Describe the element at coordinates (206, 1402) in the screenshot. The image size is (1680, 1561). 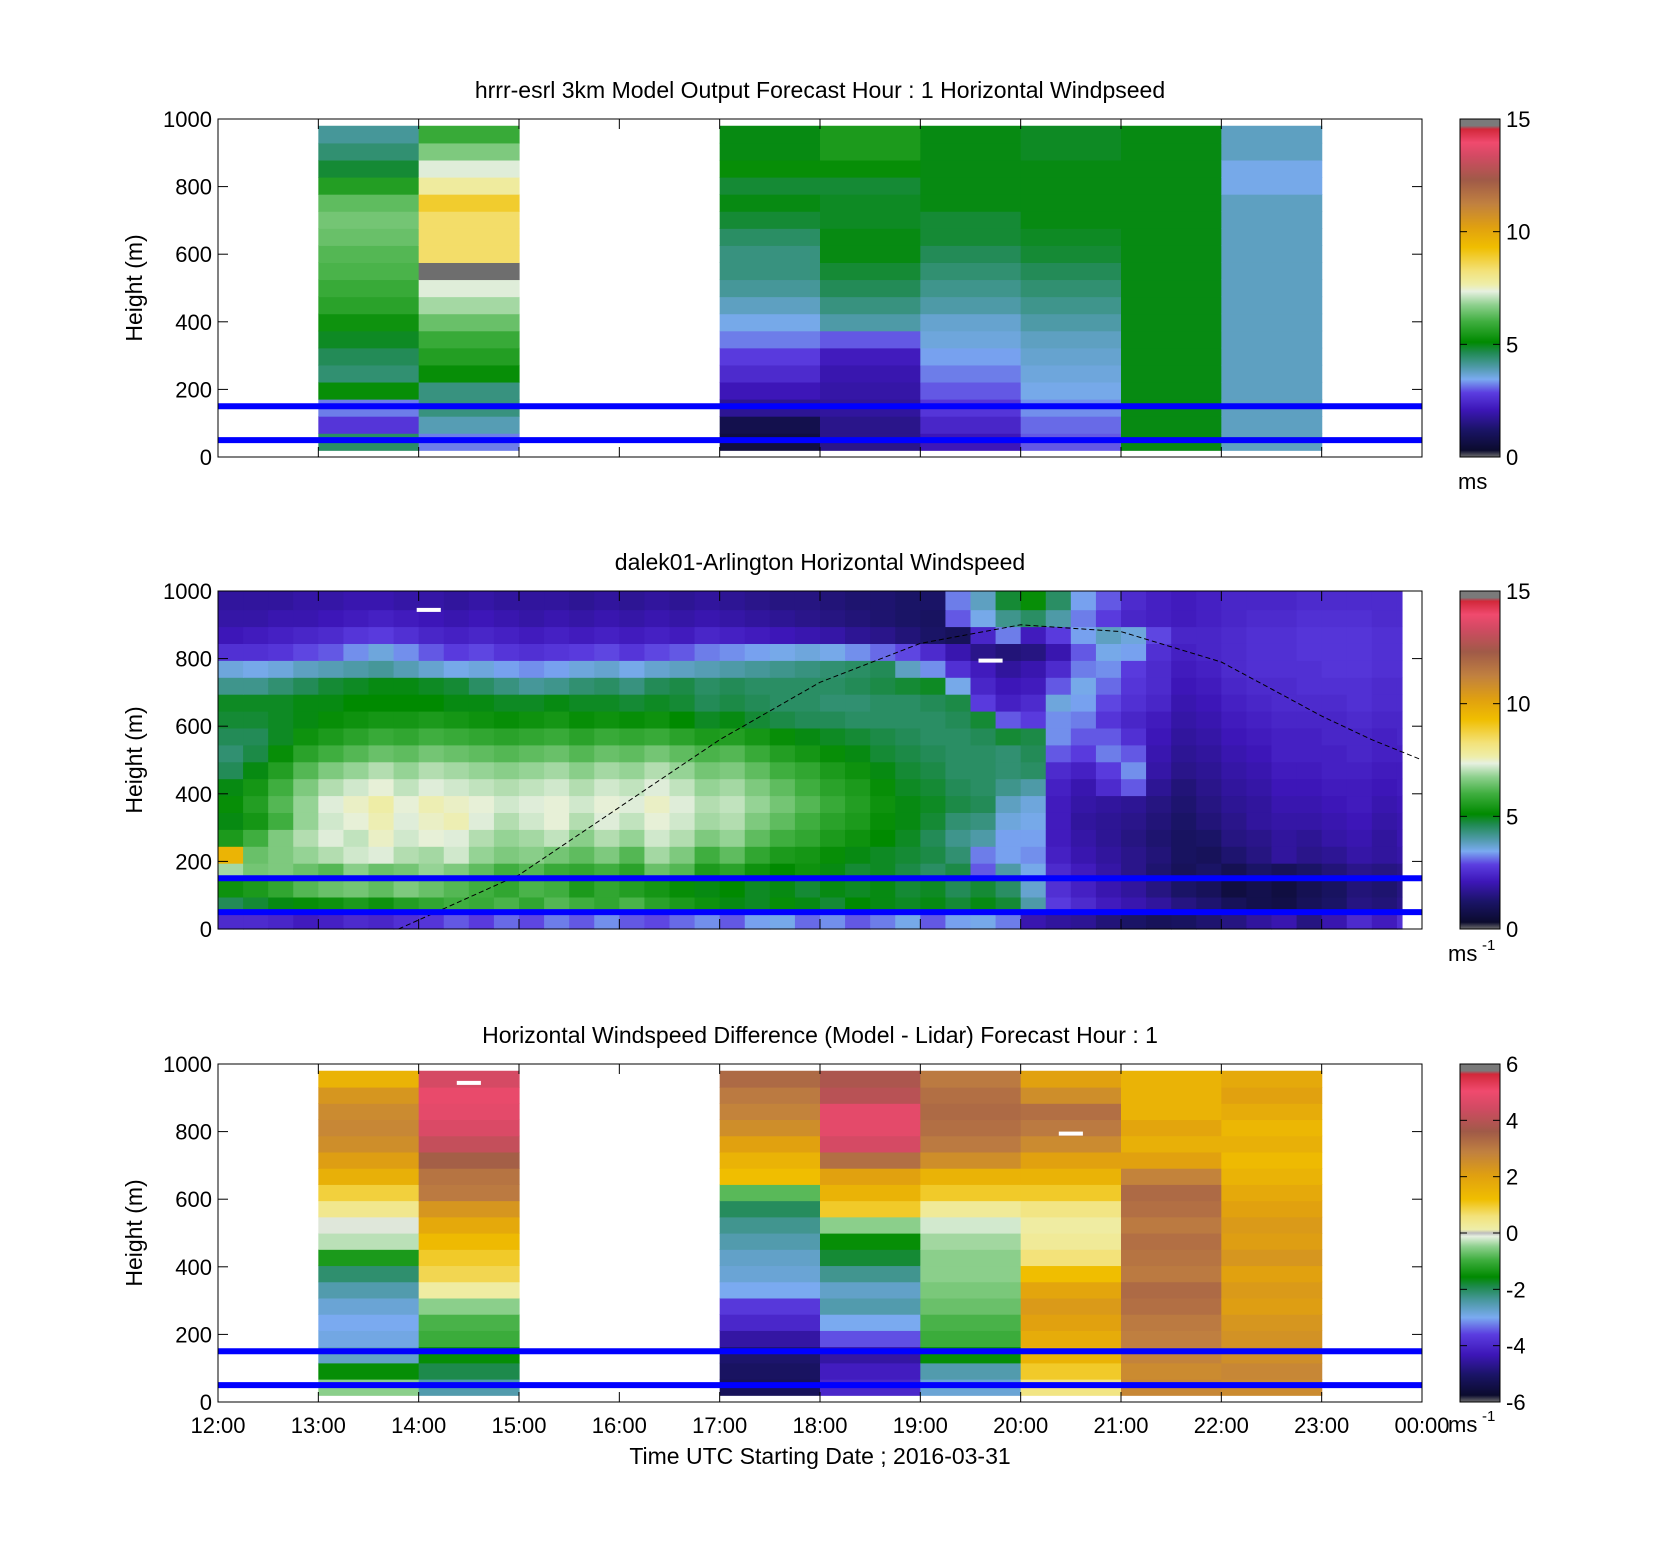
I see `y-tick-label: 0` at that location.